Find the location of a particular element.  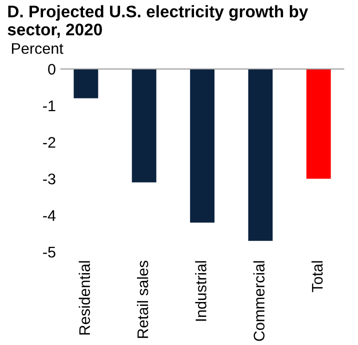

y-axis-title: Percent is located at coordinates (38, 48).